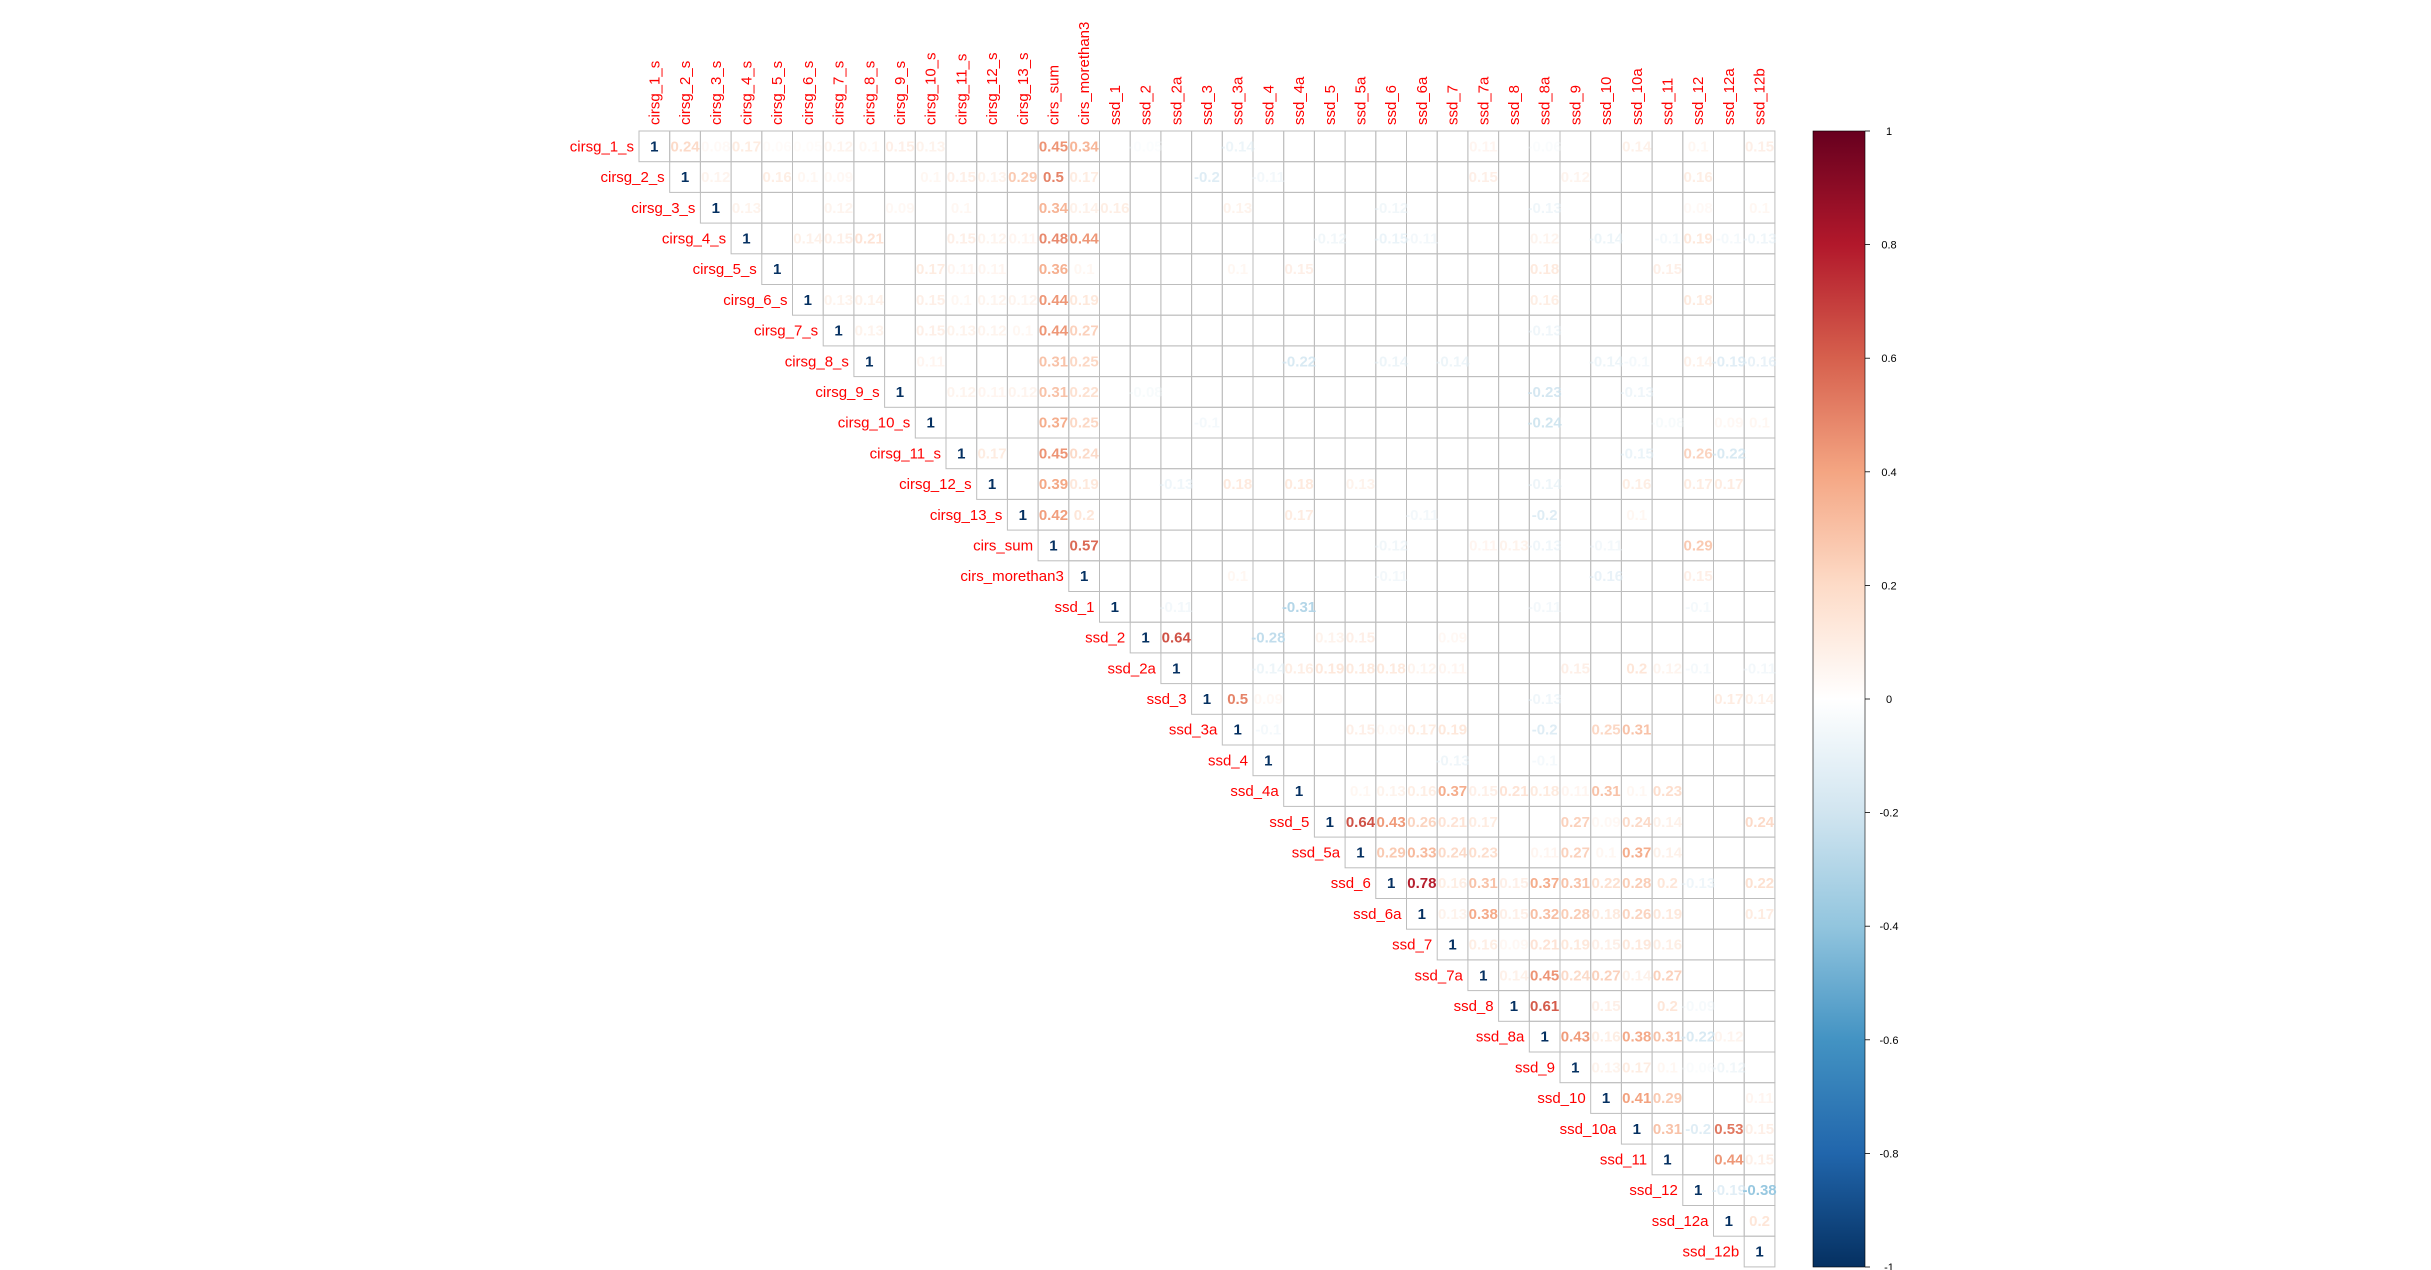 The width and height of the screenshot is (2431, 1270). What do you see at coordinates (808, 93) in the screenshot?
I see `column-label: cirsg_6_s` at bounding box center [808, 93].